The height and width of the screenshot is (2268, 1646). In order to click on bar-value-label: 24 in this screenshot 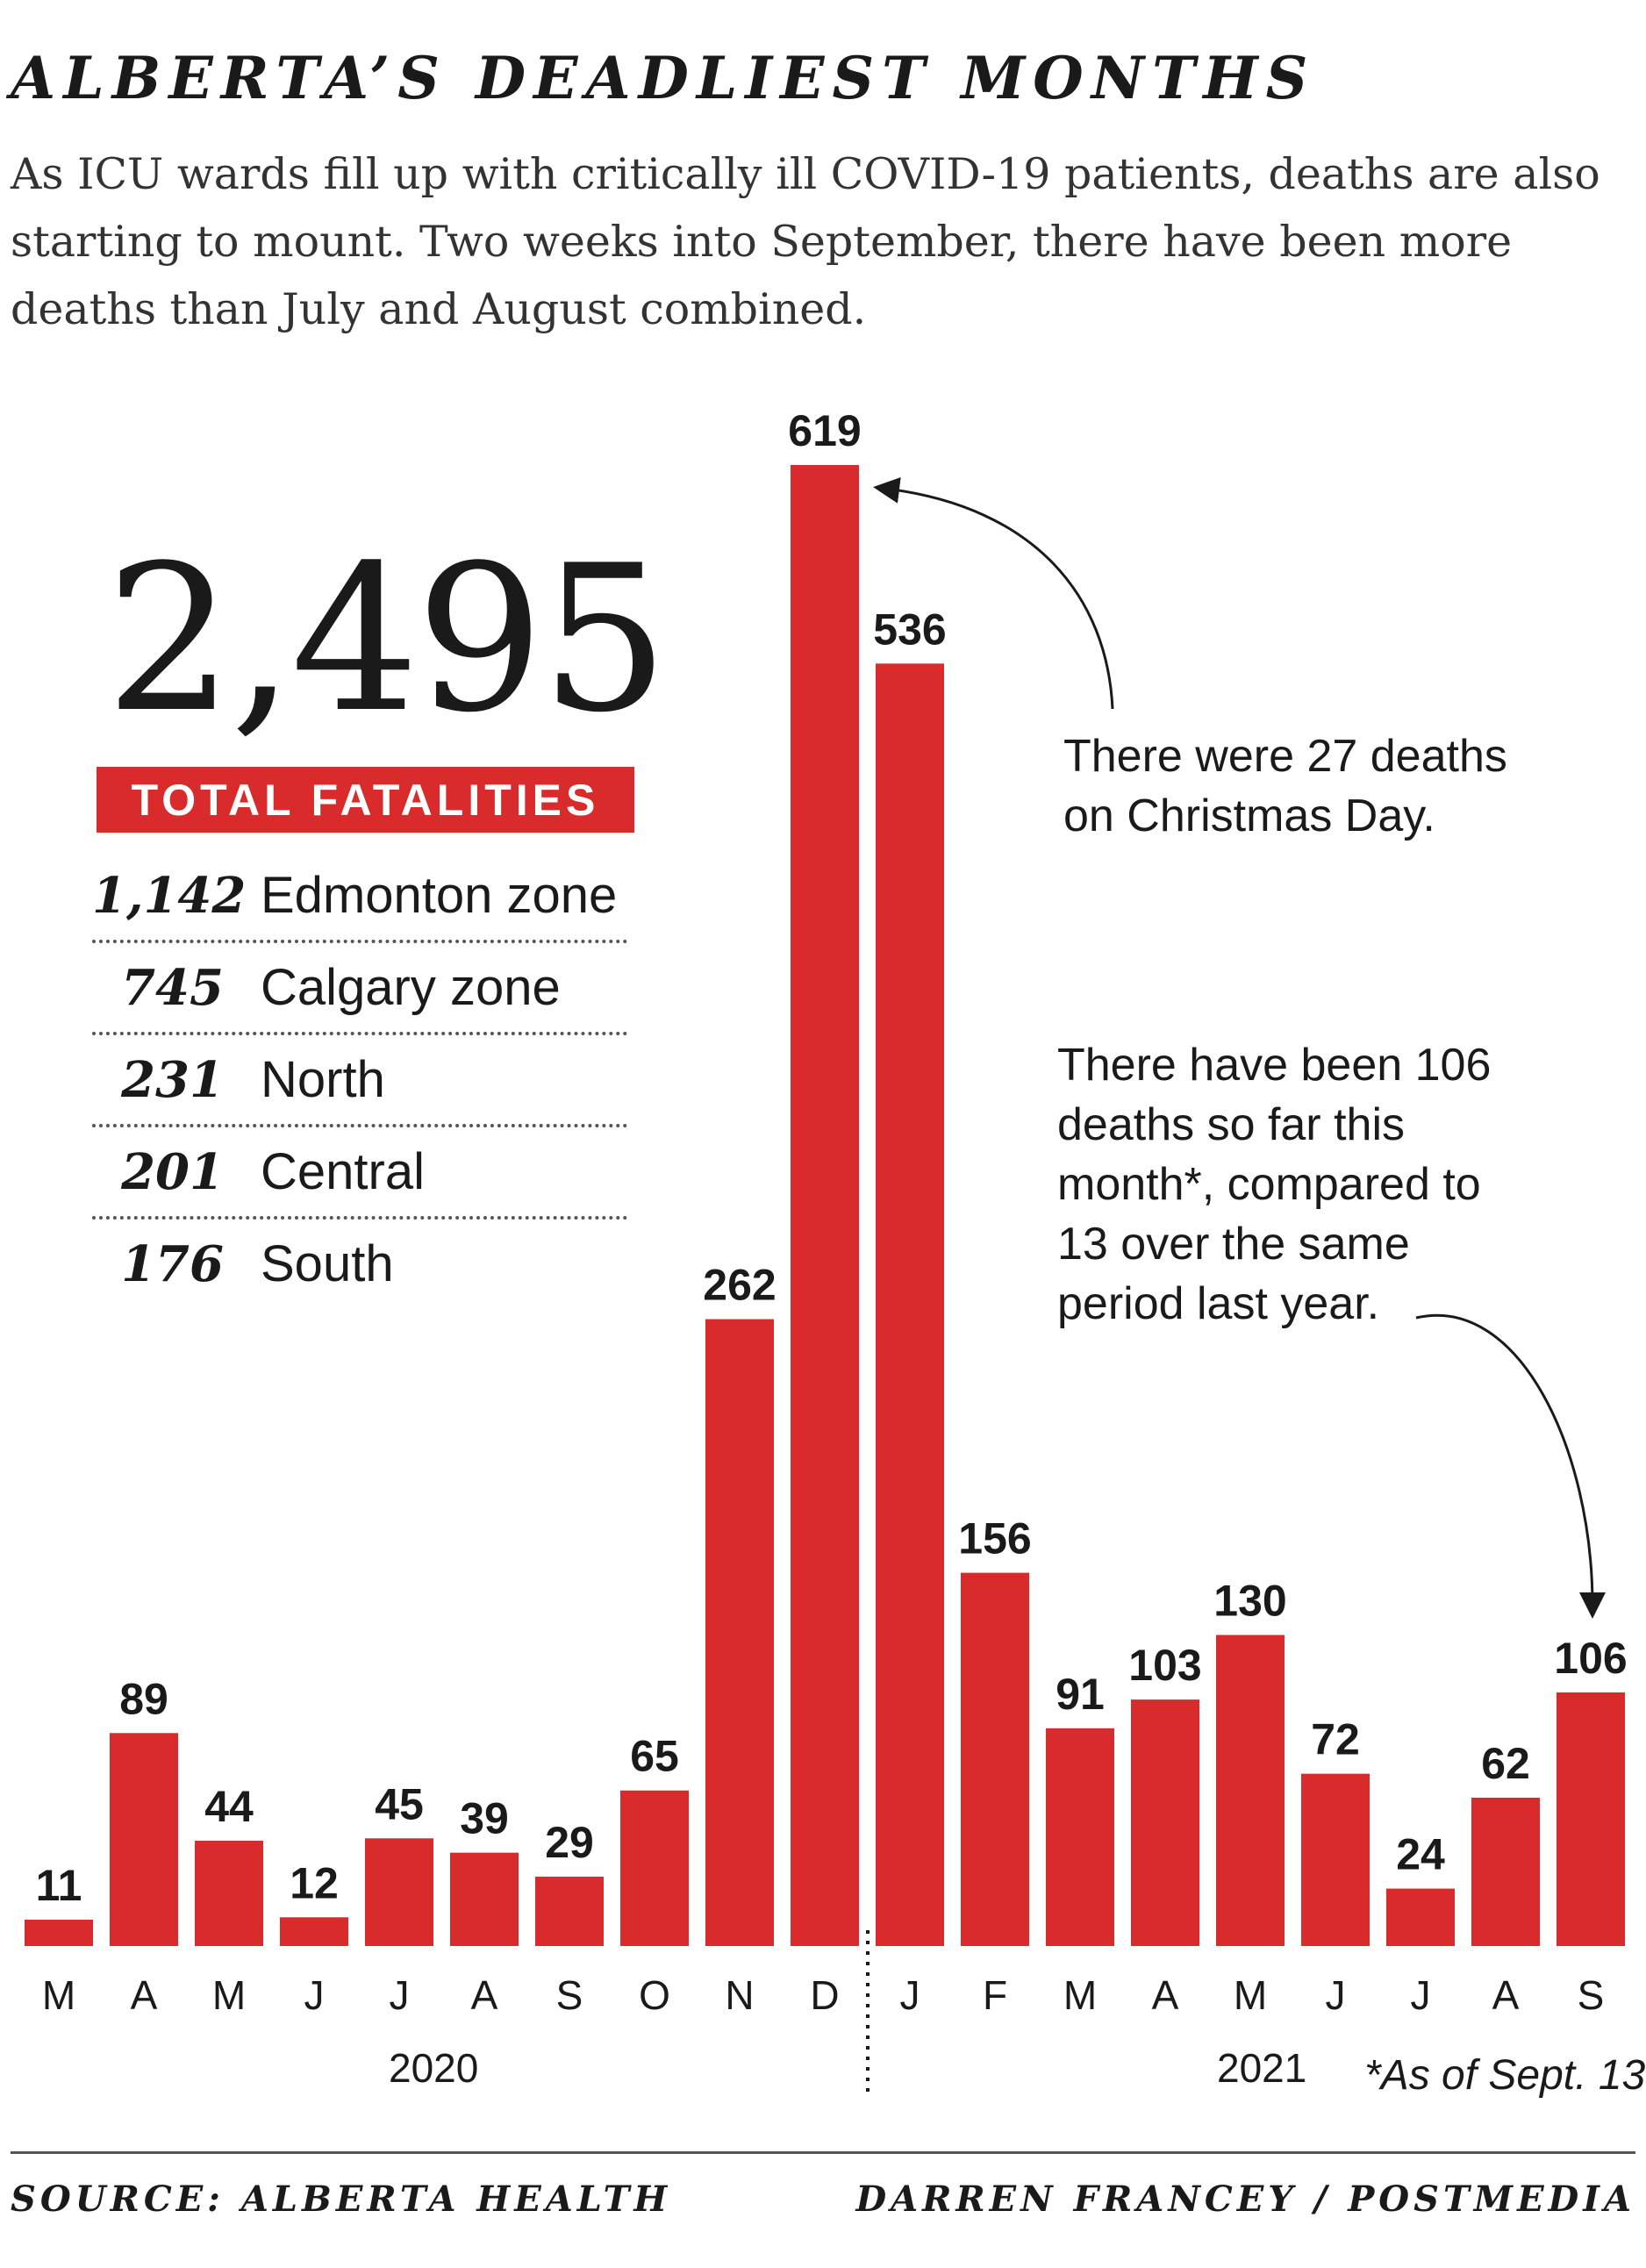, I will do `click(1421, 1854)`.